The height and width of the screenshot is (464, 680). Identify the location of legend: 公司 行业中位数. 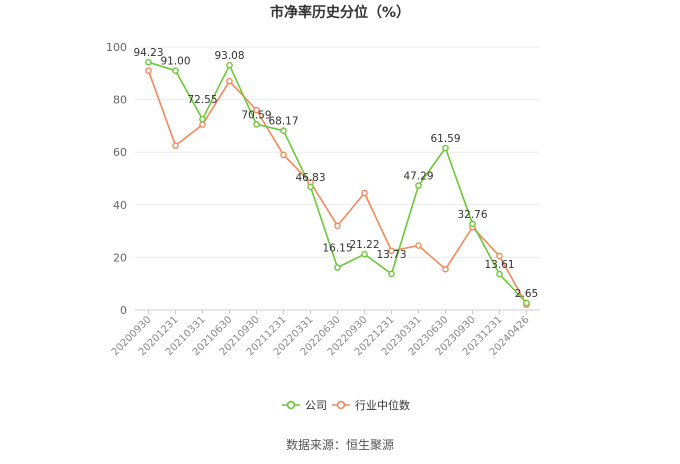
(346, 405).